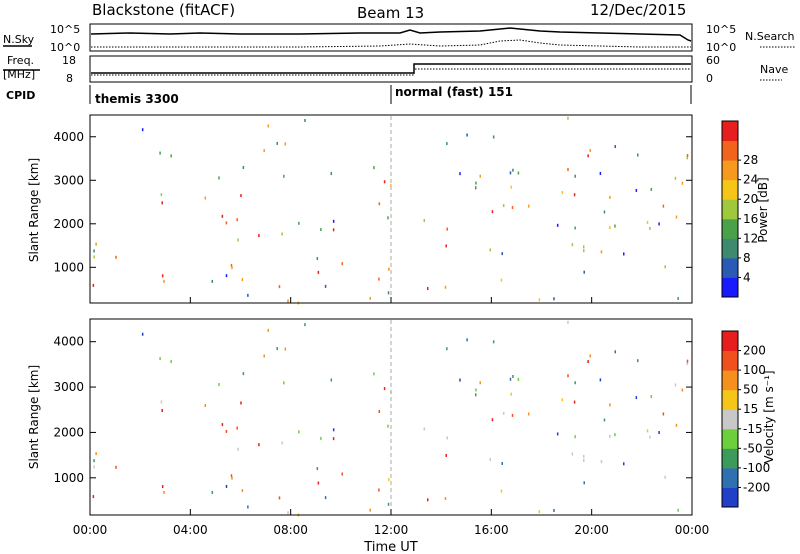 The height and width of the screenshot is (554, 800). I want to click on colorbar-tick-label: 28, so click(750, 160).